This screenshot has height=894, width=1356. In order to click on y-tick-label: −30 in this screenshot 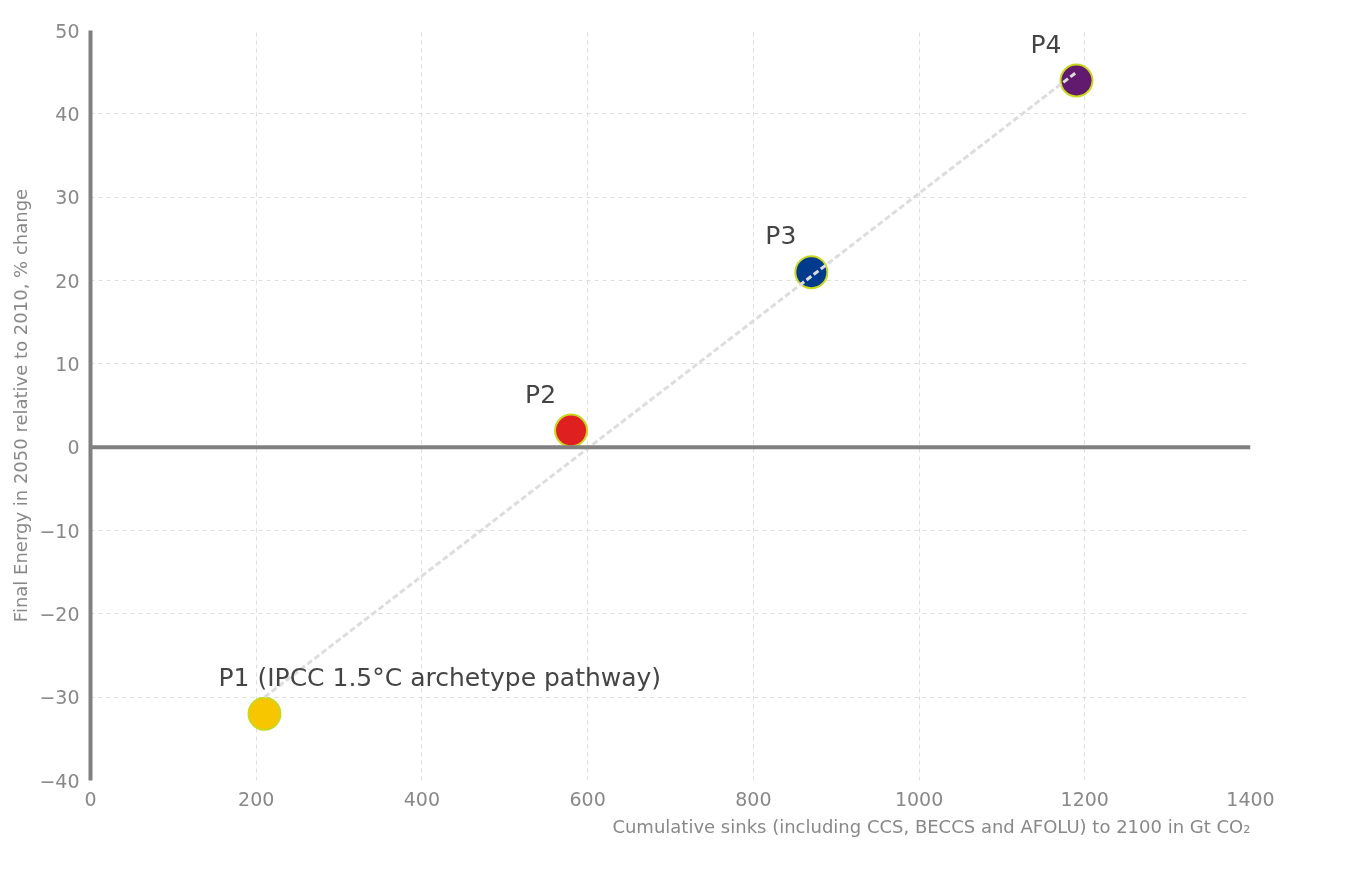, I will do `click(59, 697)`.